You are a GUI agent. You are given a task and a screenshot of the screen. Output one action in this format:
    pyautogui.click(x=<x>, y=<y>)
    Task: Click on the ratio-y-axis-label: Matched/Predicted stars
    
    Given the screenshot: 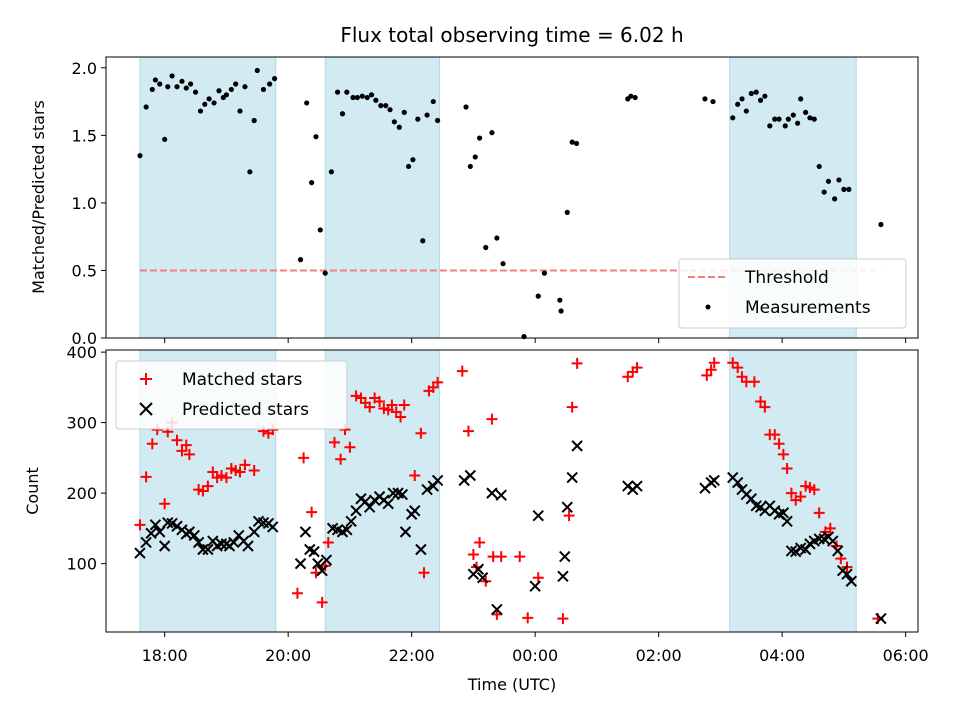 What is the action you would take?
    pyautogui.click(x=38, y=197)
    